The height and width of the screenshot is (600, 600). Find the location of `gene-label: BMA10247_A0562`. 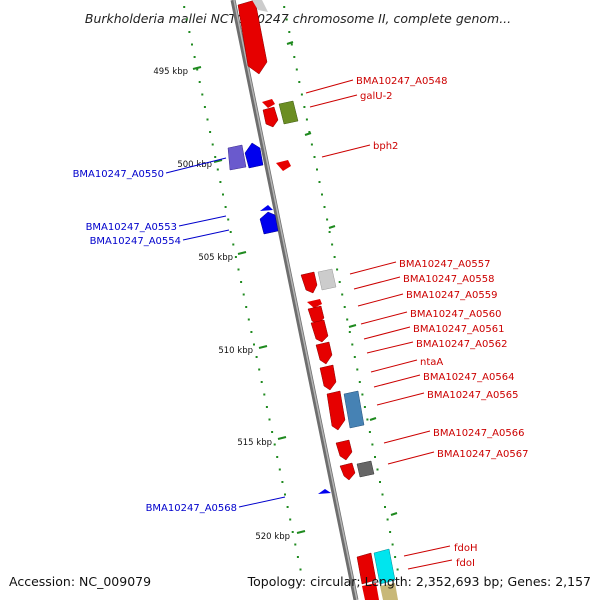

gene-label: BMA10247_A0562 is located at coordinates (461, 344).